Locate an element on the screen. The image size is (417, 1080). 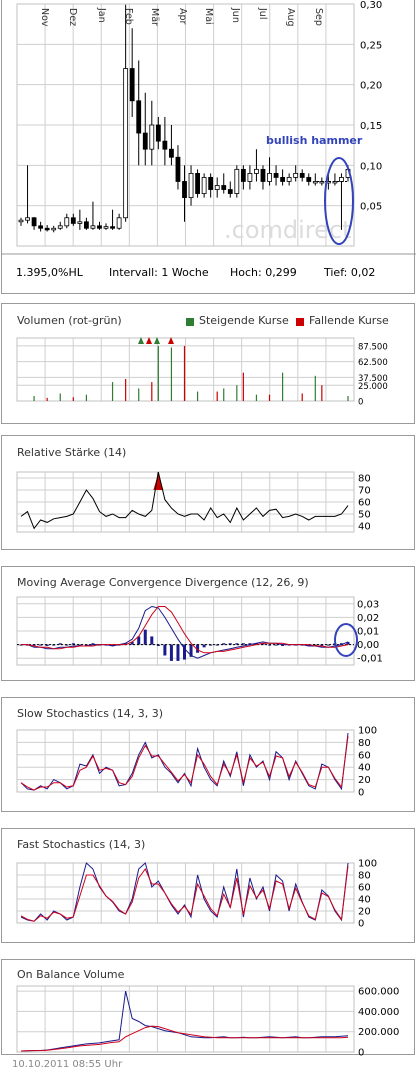
obv-line is located at coordinates (184, 1021).